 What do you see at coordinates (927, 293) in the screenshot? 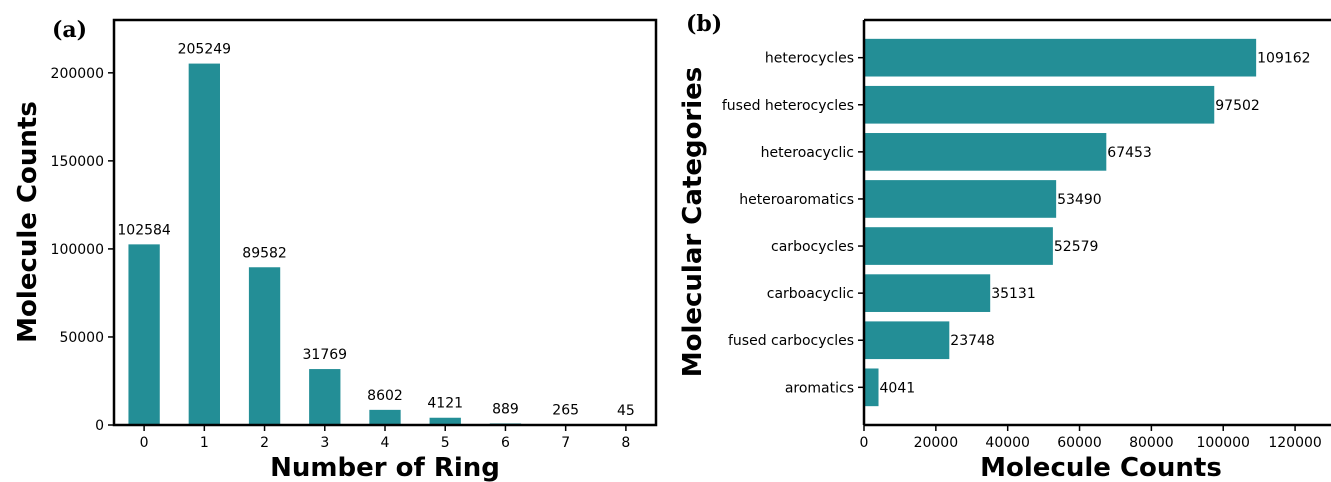
I see `bar-carboacyclic` at bounding box center [927, 293].